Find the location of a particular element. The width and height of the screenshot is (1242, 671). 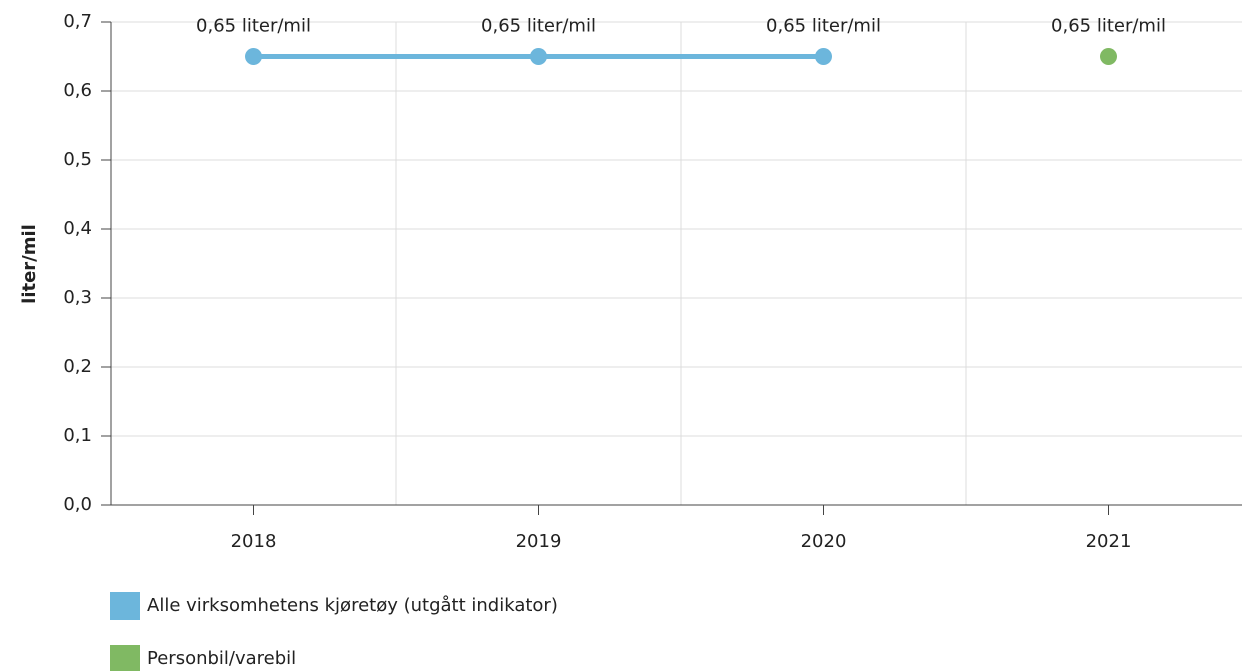

y-tick-label: 0,2 is located at coordinates (77, 366).